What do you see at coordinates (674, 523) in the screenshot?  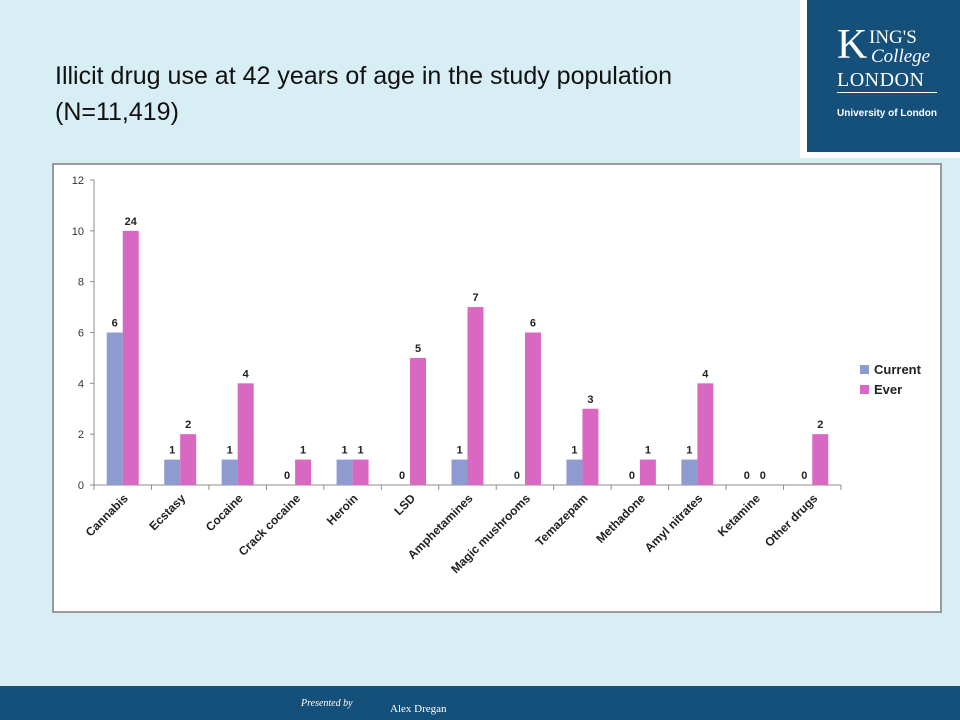 I see `x-category-label: Amyl nitrates` at bounding box center [674, 523].